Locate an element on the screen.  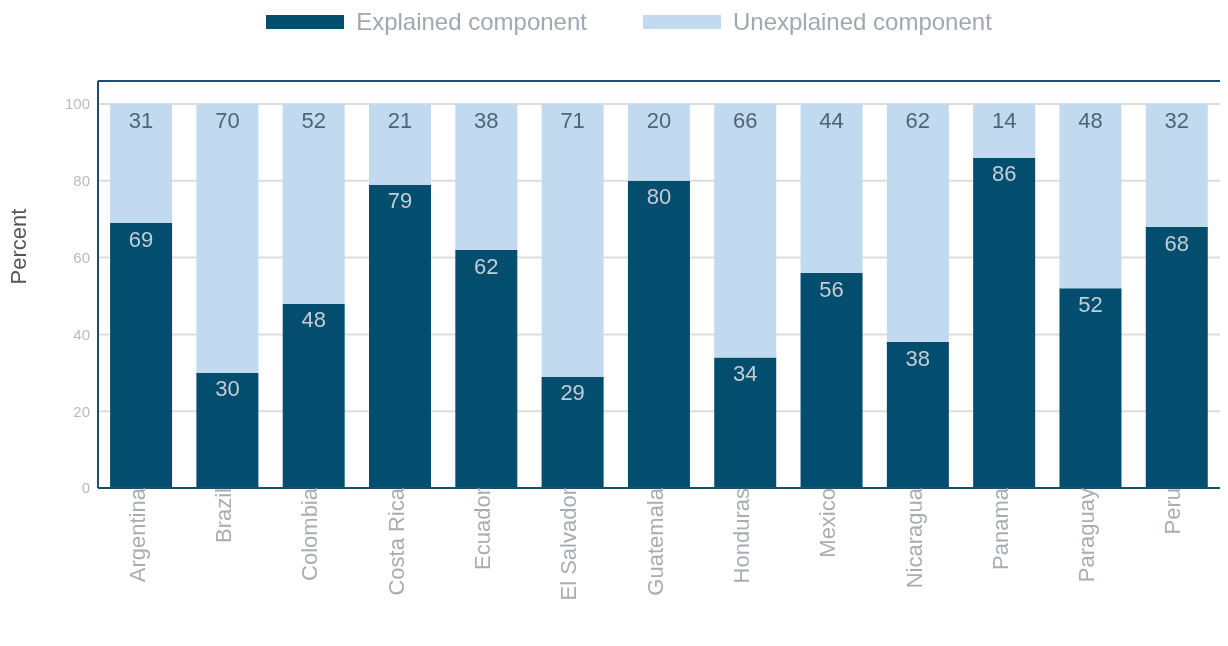
x-tick-label: Guatemala is located at coordinates (655, 541).